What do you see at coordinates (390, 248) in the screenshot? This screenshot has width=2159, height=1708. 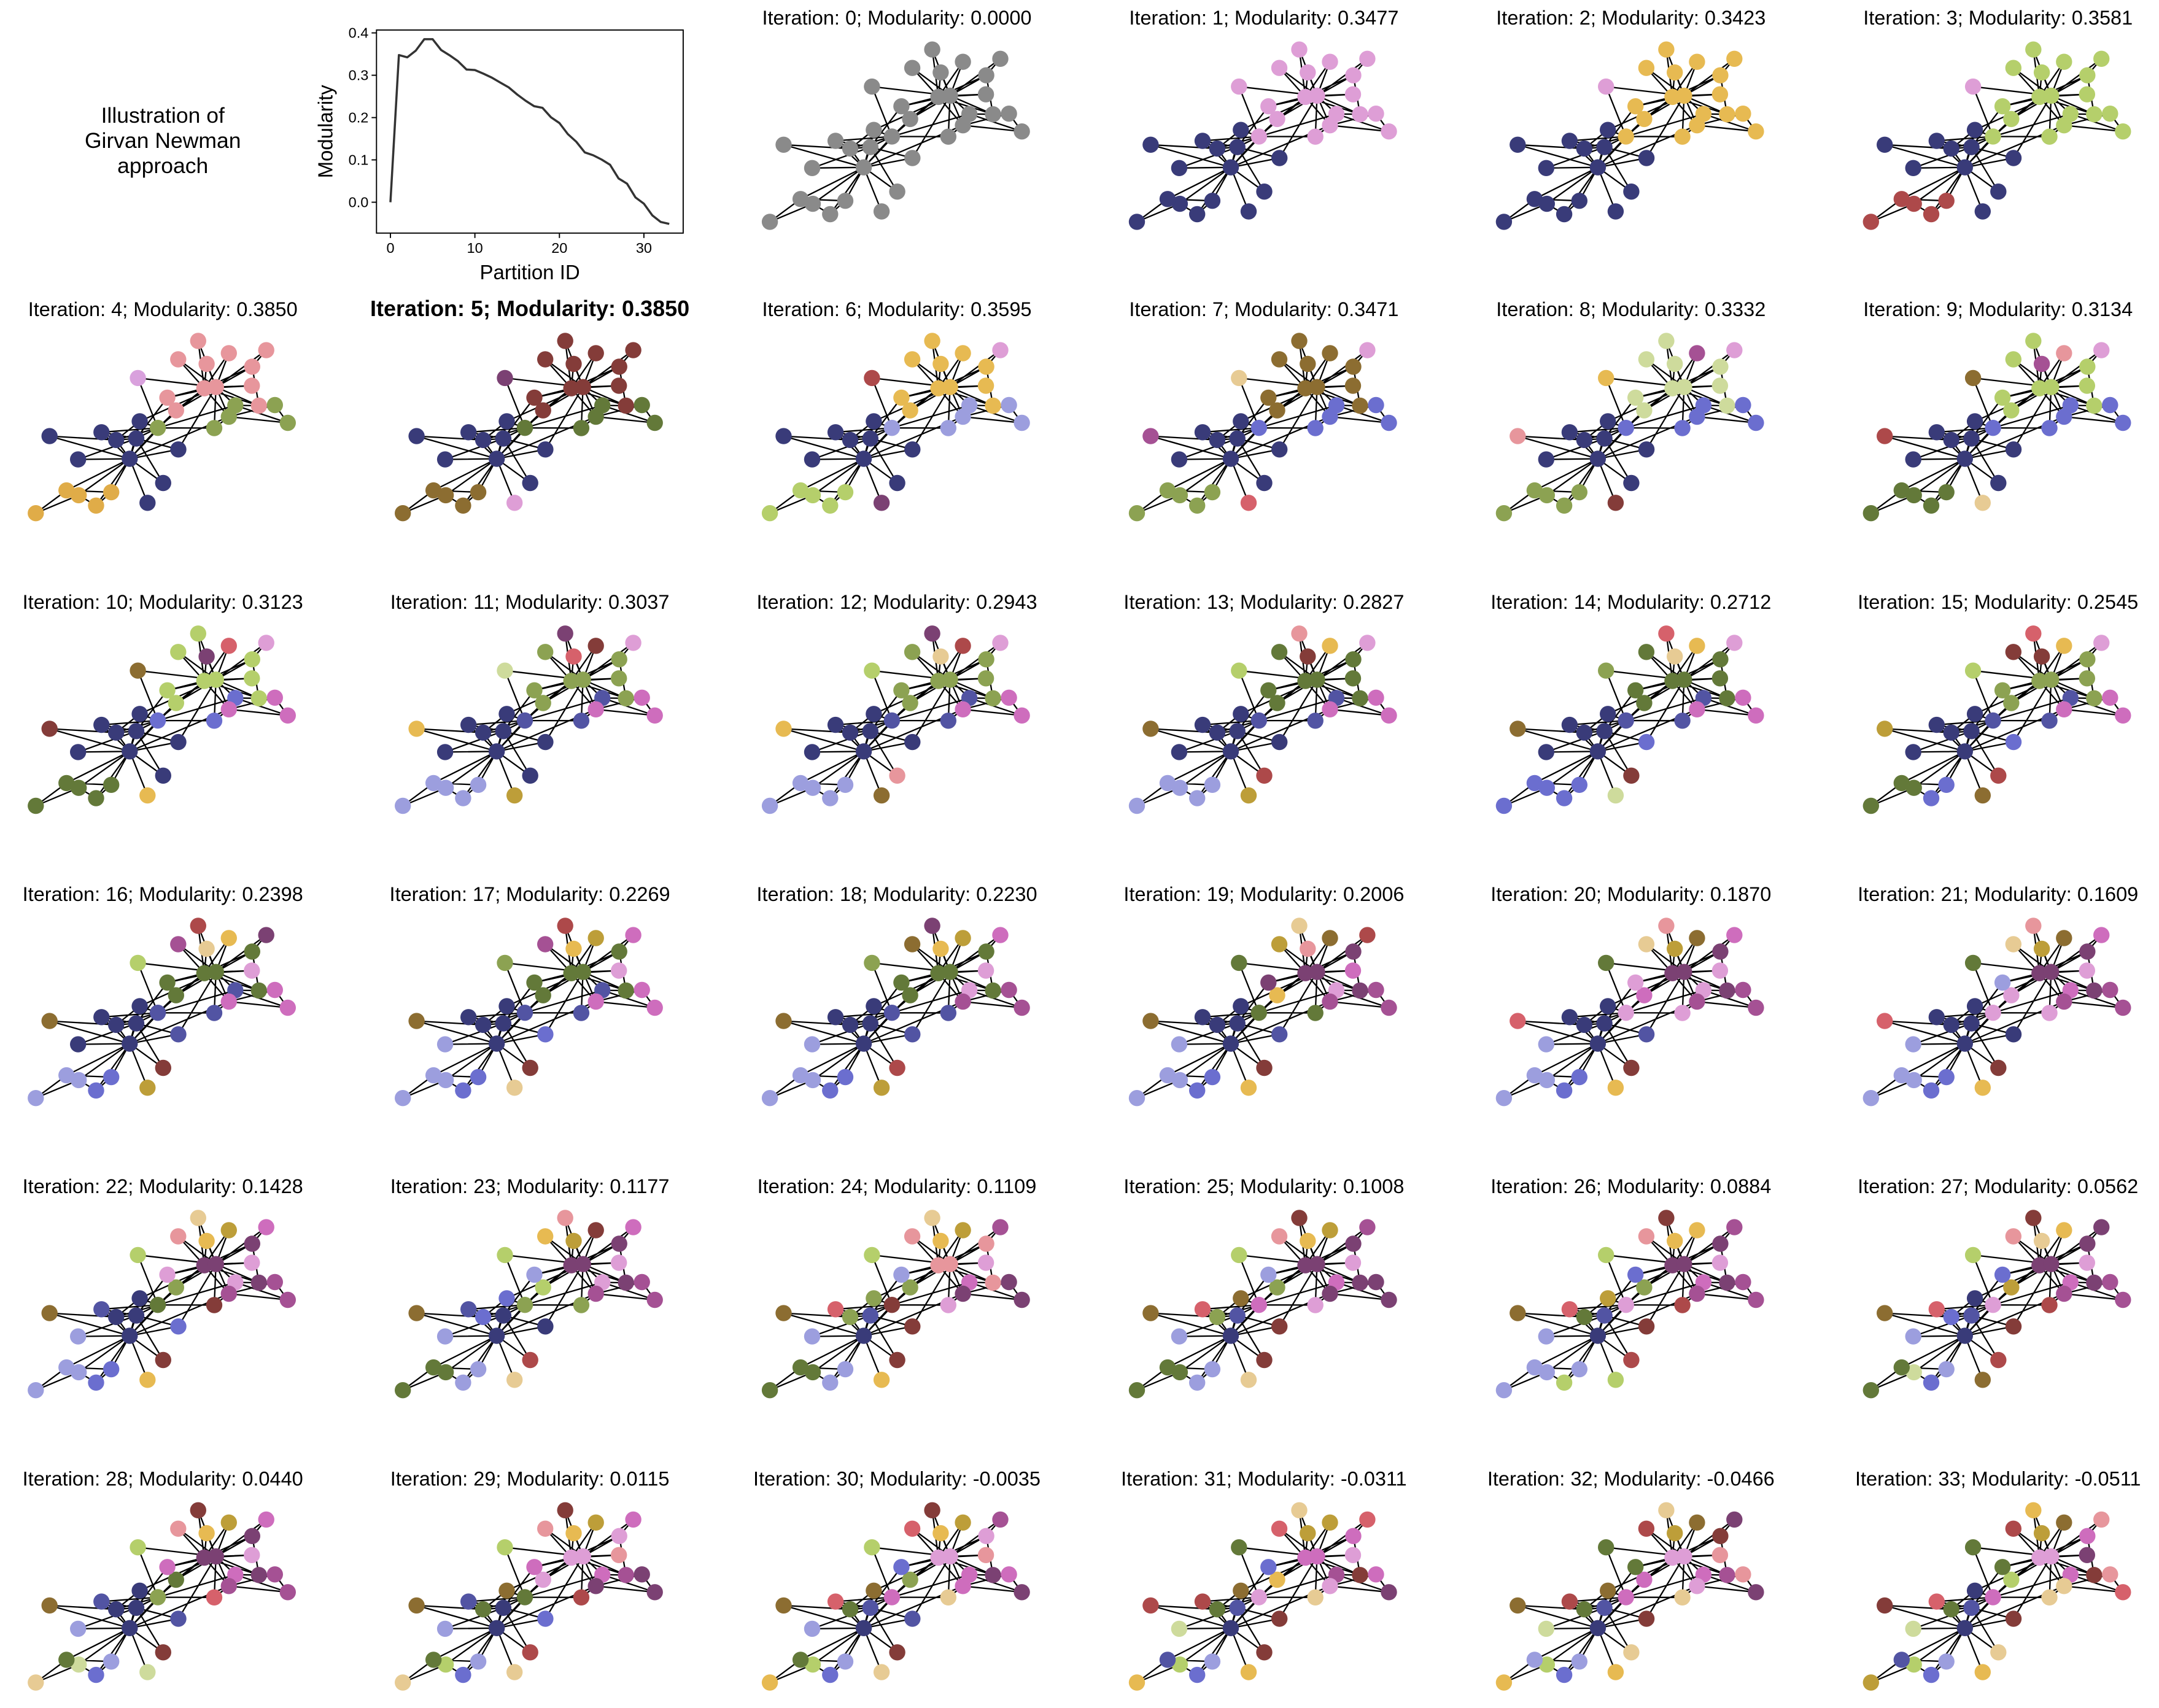 I see `svg-text: 0` at bounding box center [390, 248].